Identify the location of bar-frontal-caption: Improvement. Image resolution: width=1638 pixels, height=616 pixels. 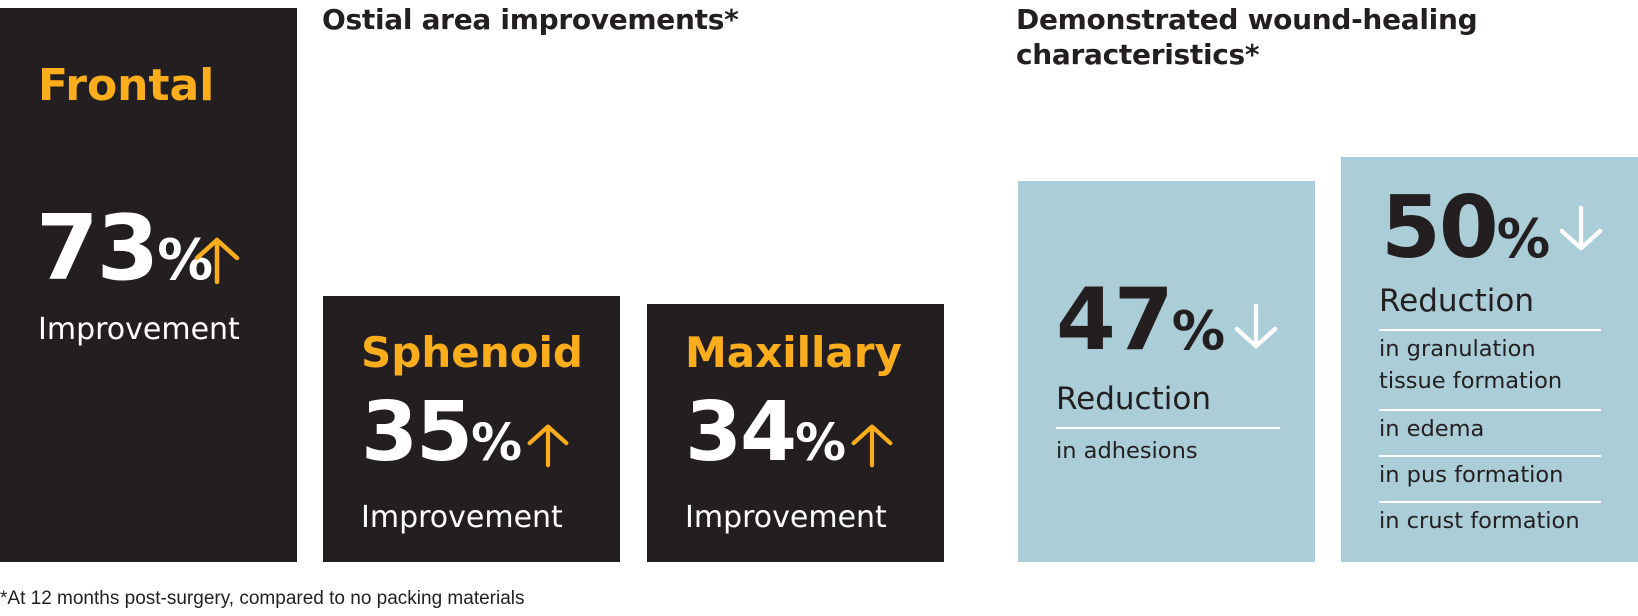
(139, 329).